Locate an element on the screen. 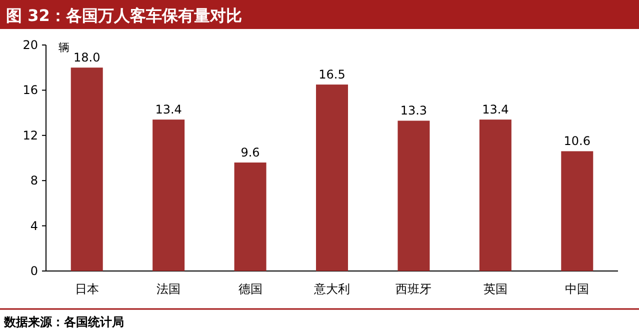 The height and width of the screenshot is (332, 639). y-tick-label: 20 is located at coordinates (30, 45).